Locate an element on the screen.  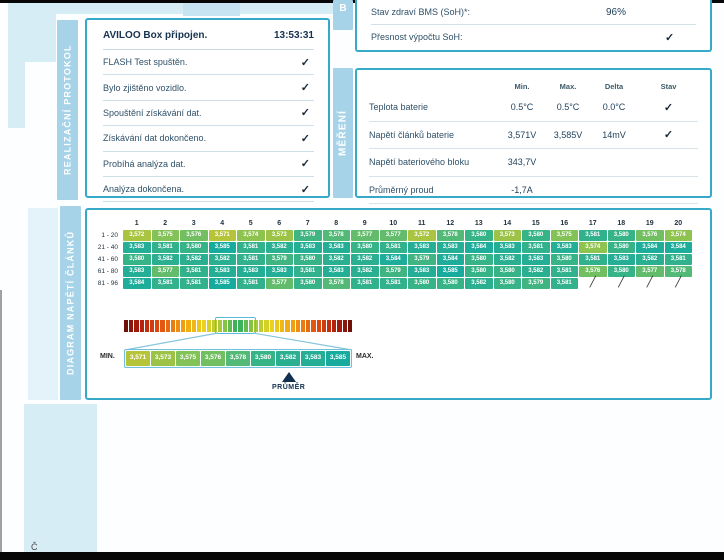
checklist-item-label: FLASH Test spuštěn. is located at coordinates (145, 62).